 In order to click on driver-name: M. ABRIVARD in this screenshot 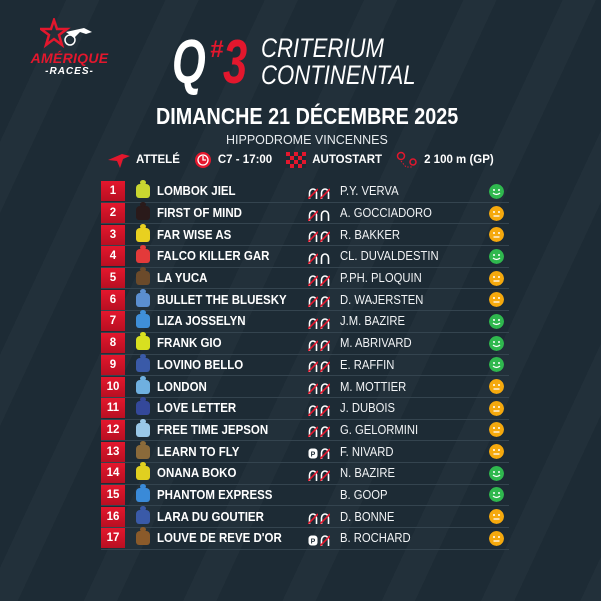, I will do `click(376, 343)`.